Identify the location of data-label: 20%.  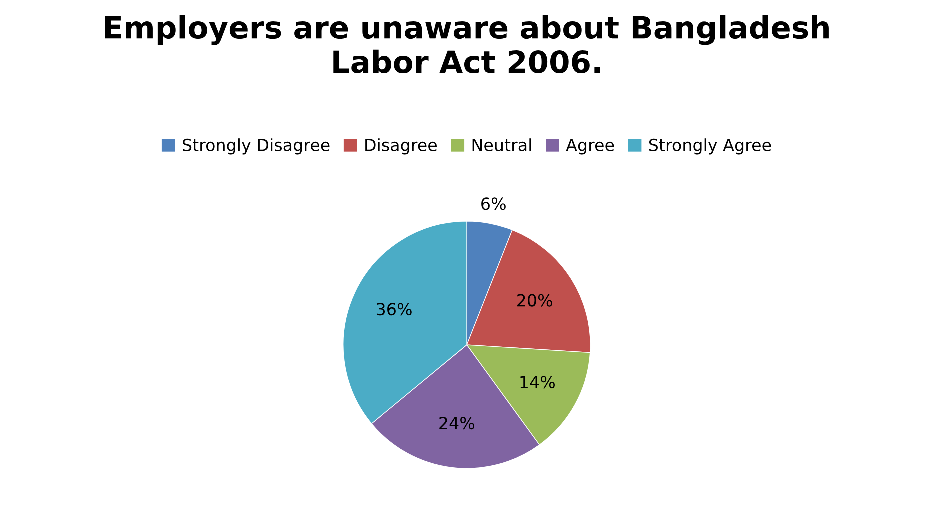
(535, 300).